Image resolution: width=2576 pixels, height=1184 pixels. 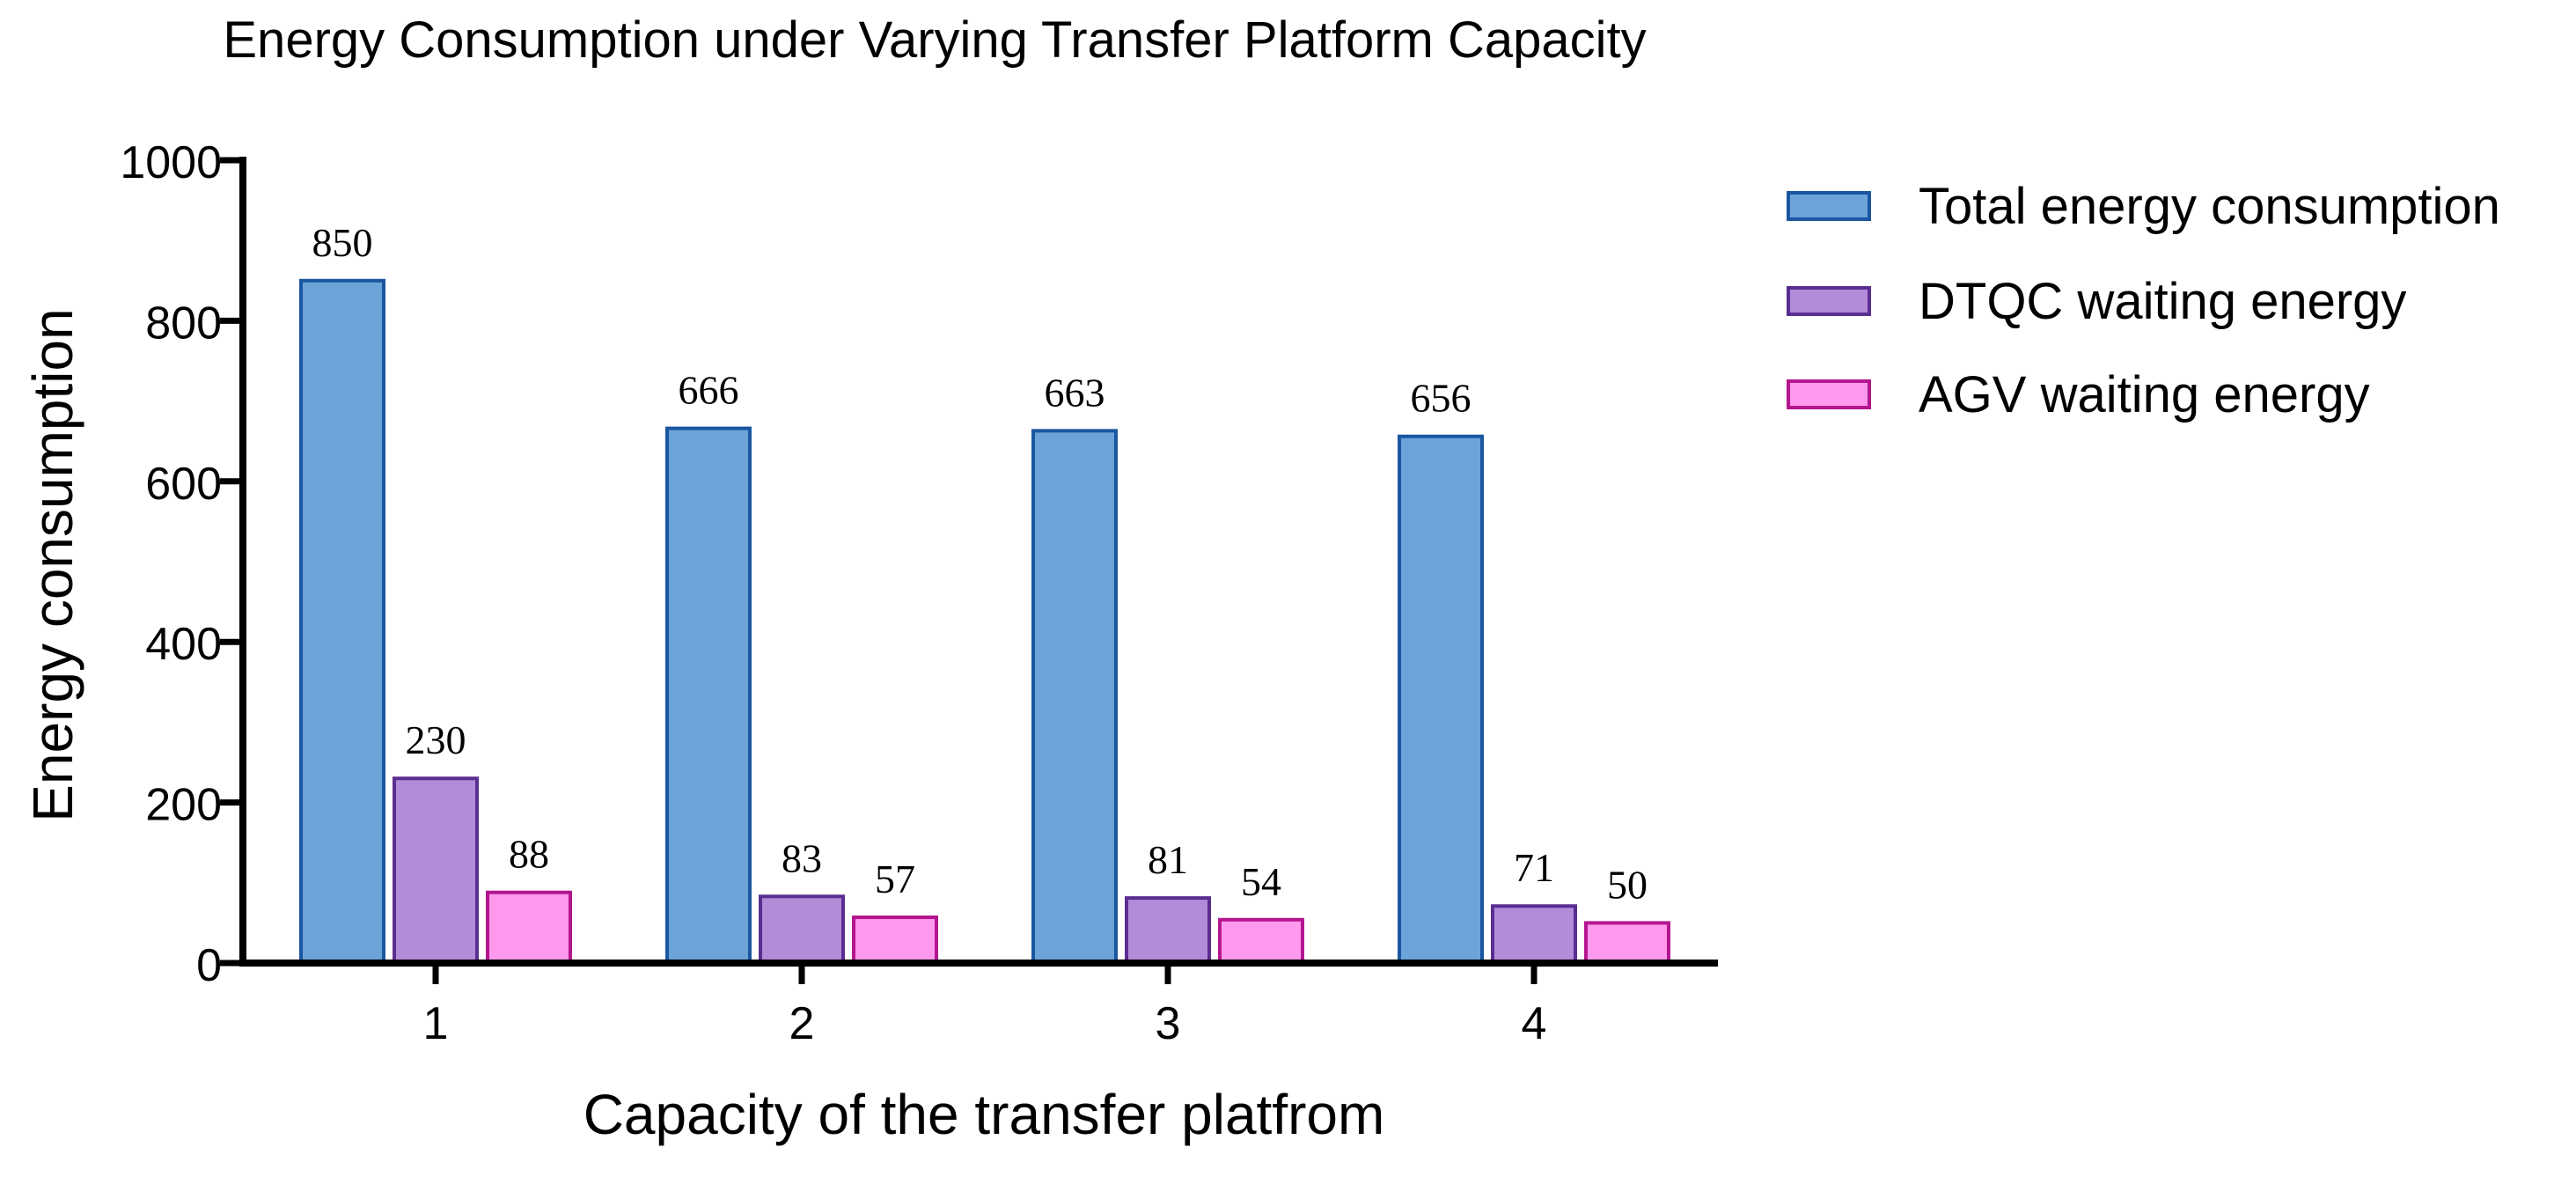 I want to click on data-label: 81, so click(x=1168, y=860).